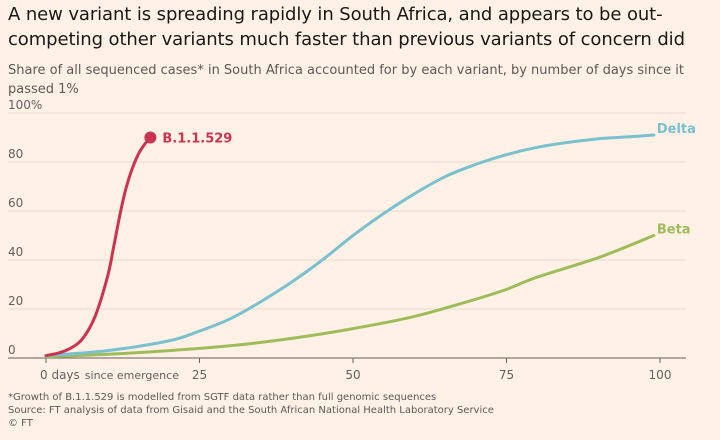 The image size is (720, 440). What do you see at coordinates (197, 139) in the screenshot?
I see `series-label-b-1-1-529: B.1.1.529` at bounding box center [197, 139].